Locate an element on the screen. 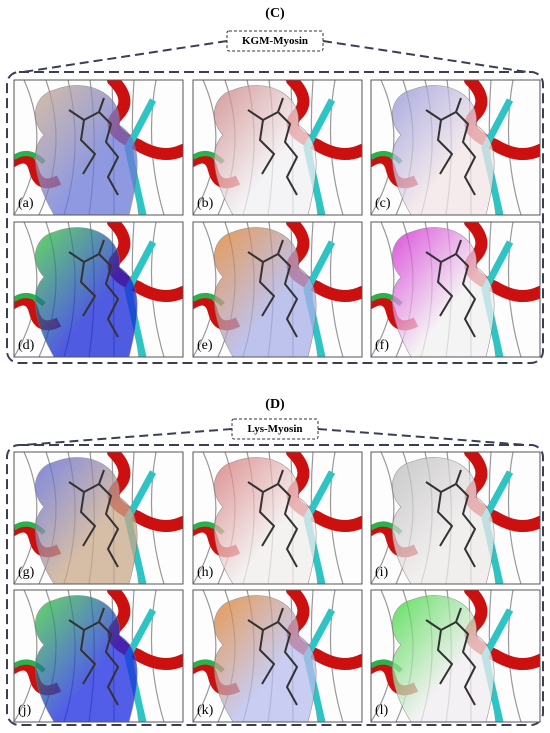 The image size is (550, 733). section-heading: (C) is located at coordinates (275, 13).